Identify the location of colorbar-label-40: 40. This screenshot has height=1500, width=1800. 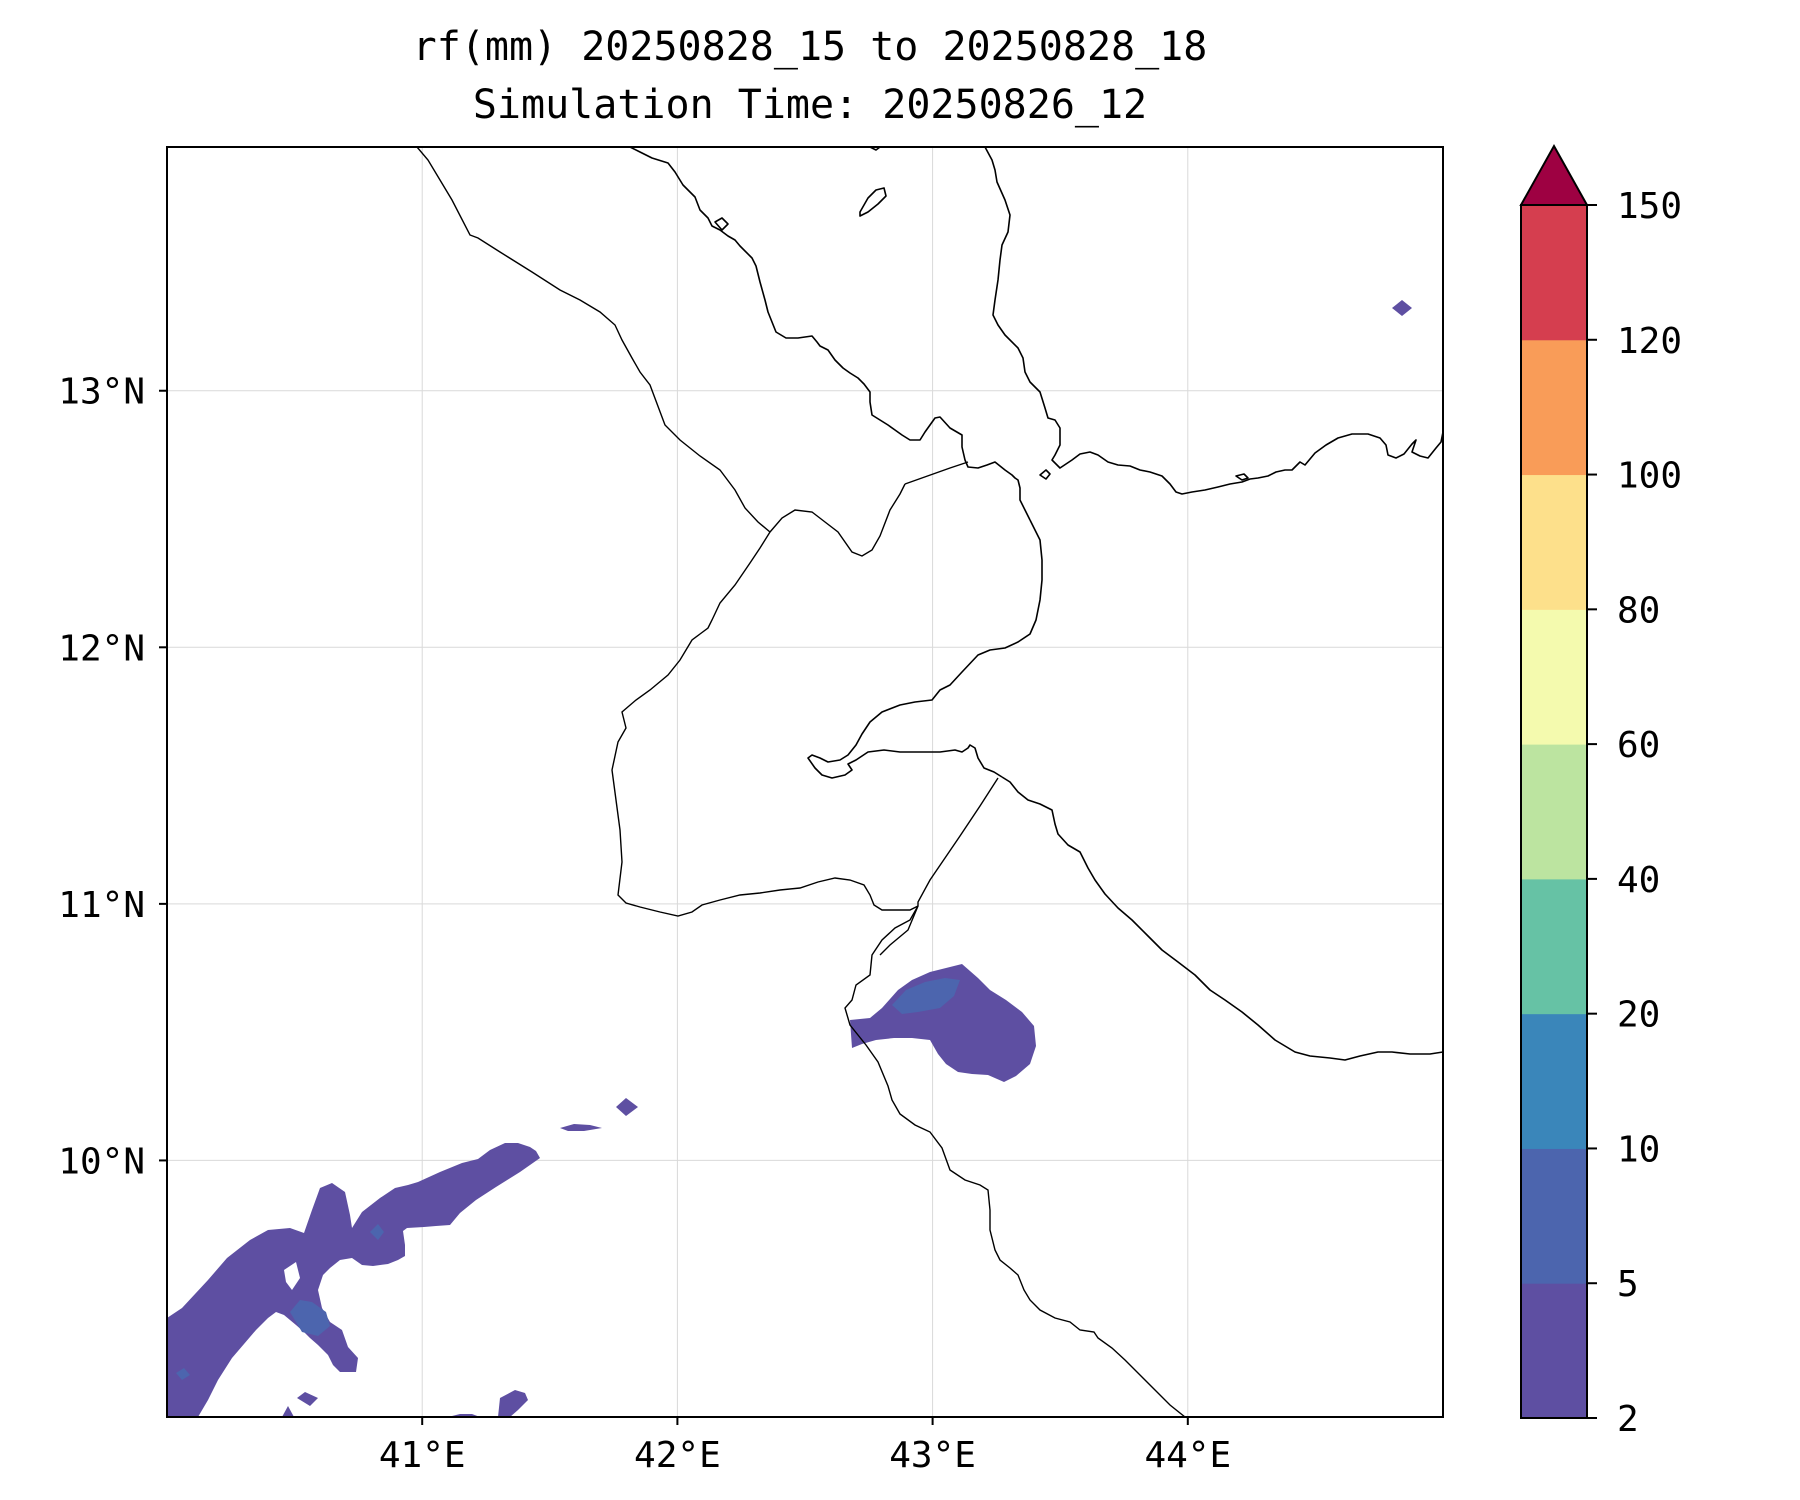
(1638, 880).